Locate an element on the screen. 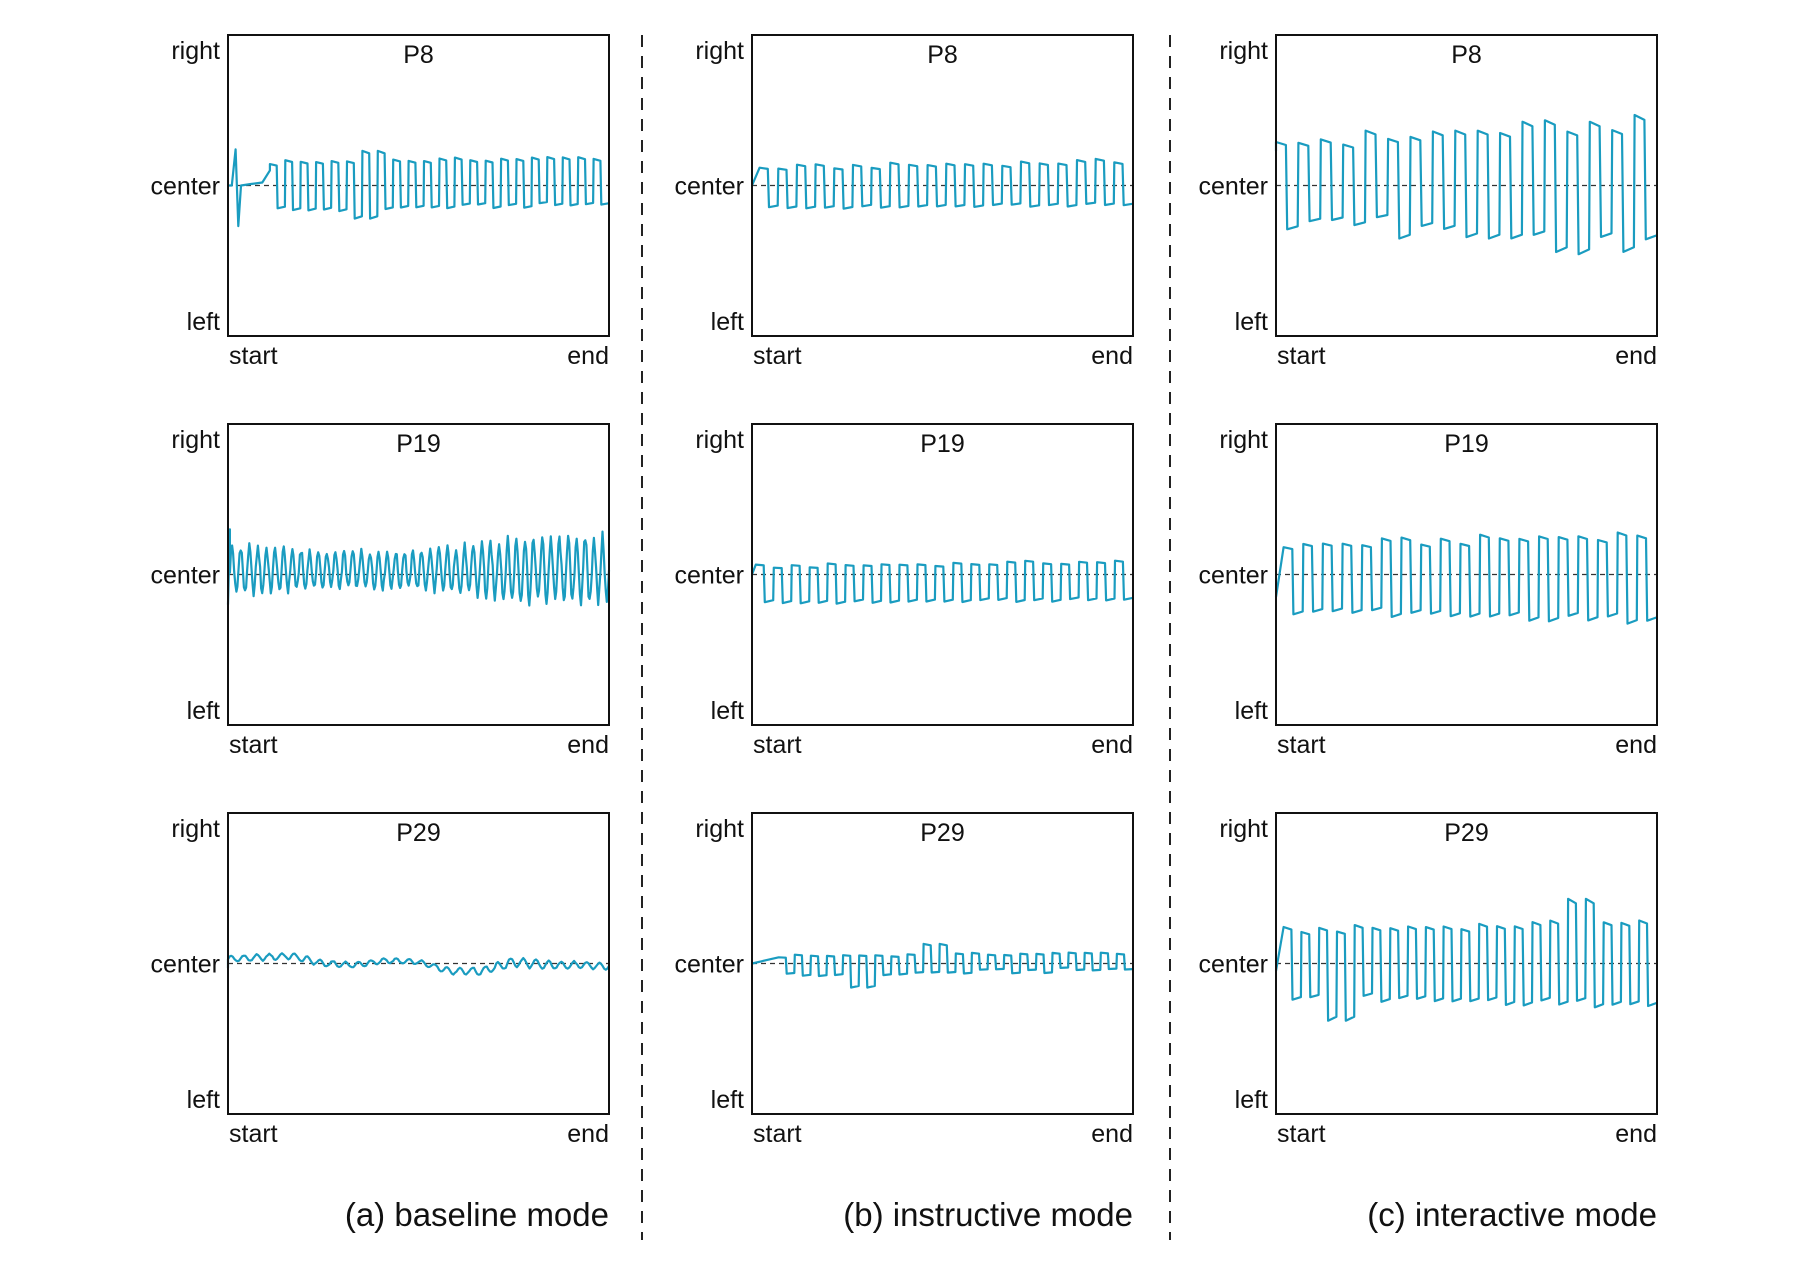 The height and width of the screenshot is (1271, 1800). panel-p19-interactive: P19 right center left start end is located at coordinates (1428, 591).